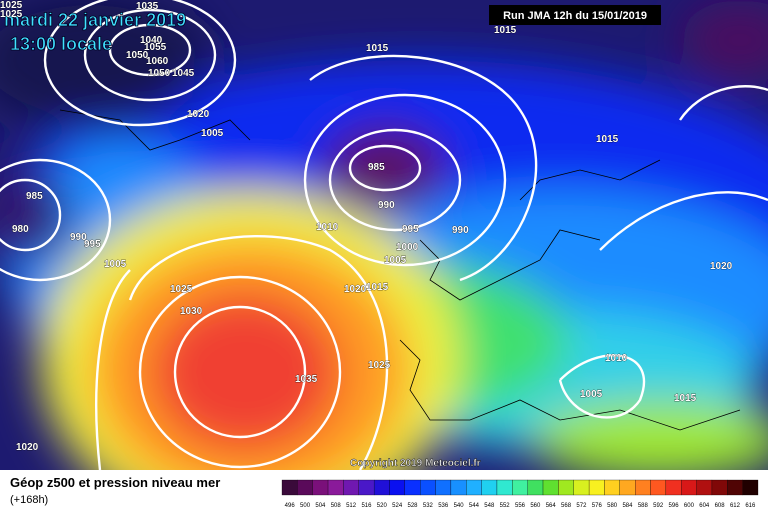 The height and width of the screenshot is (517, 768). Describe the element at coordinates (290, 506) in the screenshot. I see `colorbar-label: 496` at that location.